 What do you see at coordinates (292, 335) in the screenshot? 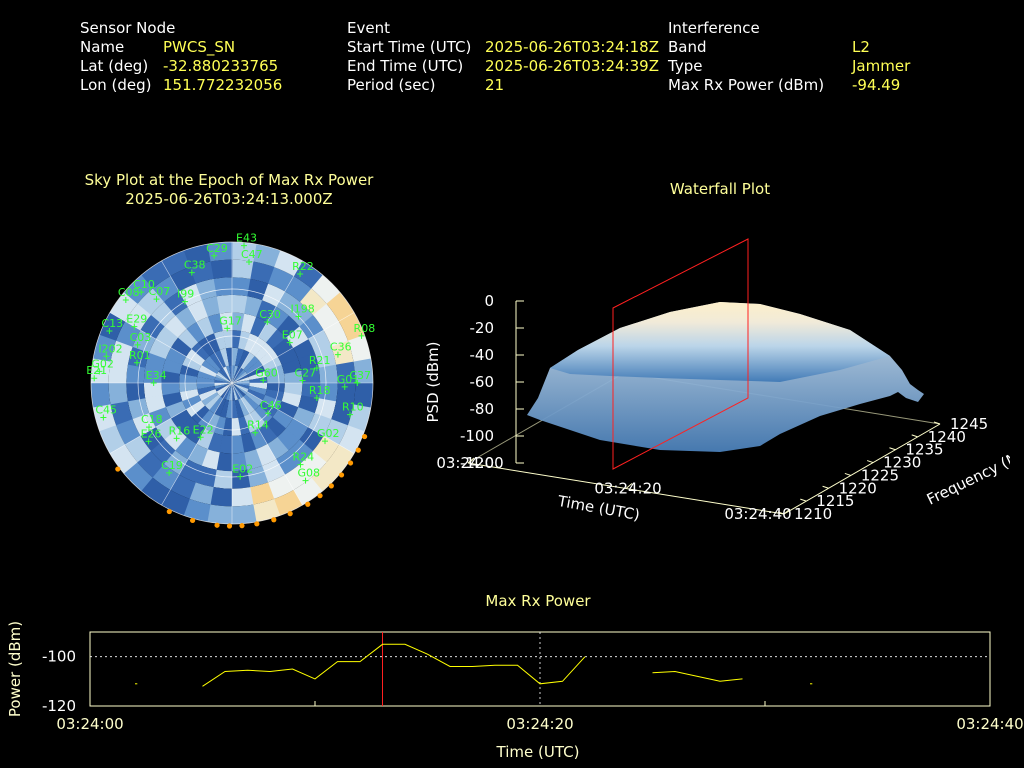
I see `satellite-label: E07` at bounding box center [292, 335].